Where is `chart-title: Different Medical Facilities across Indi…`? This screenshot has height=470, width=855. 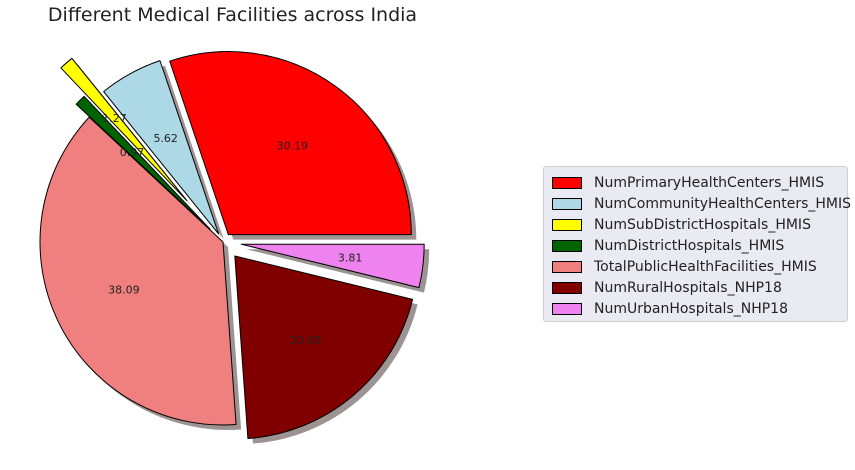
chart-title: Different Medical Facilities across Indi… is located at coordinates (232, 15).